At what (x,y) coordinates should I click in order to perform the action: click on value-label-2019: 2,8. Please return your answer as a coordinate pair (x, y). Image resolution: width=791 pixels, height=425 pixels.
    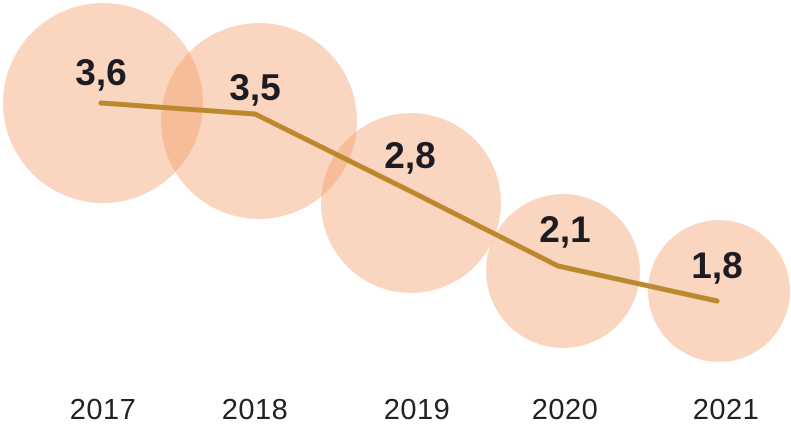
    Looking at the image, I should click on (409, 155).